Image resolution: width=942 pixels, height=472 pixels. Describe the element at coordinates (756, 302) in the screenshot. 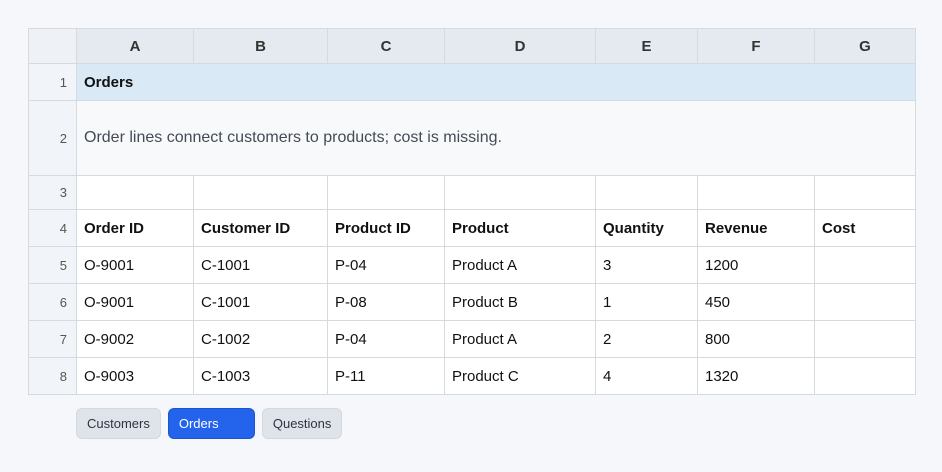

I see `cell: 450` at that location.